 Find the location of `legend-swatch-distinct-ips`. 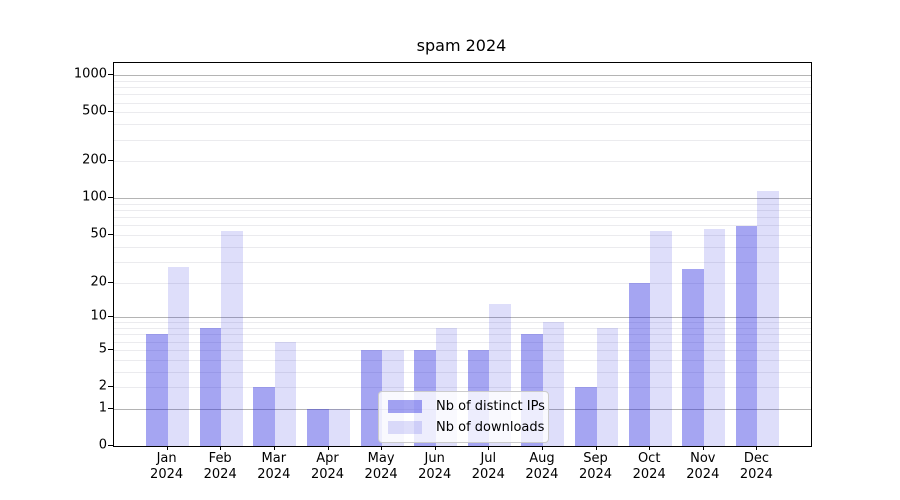

legend-swatch-distinct-ips is located at coordinates (405, 406).